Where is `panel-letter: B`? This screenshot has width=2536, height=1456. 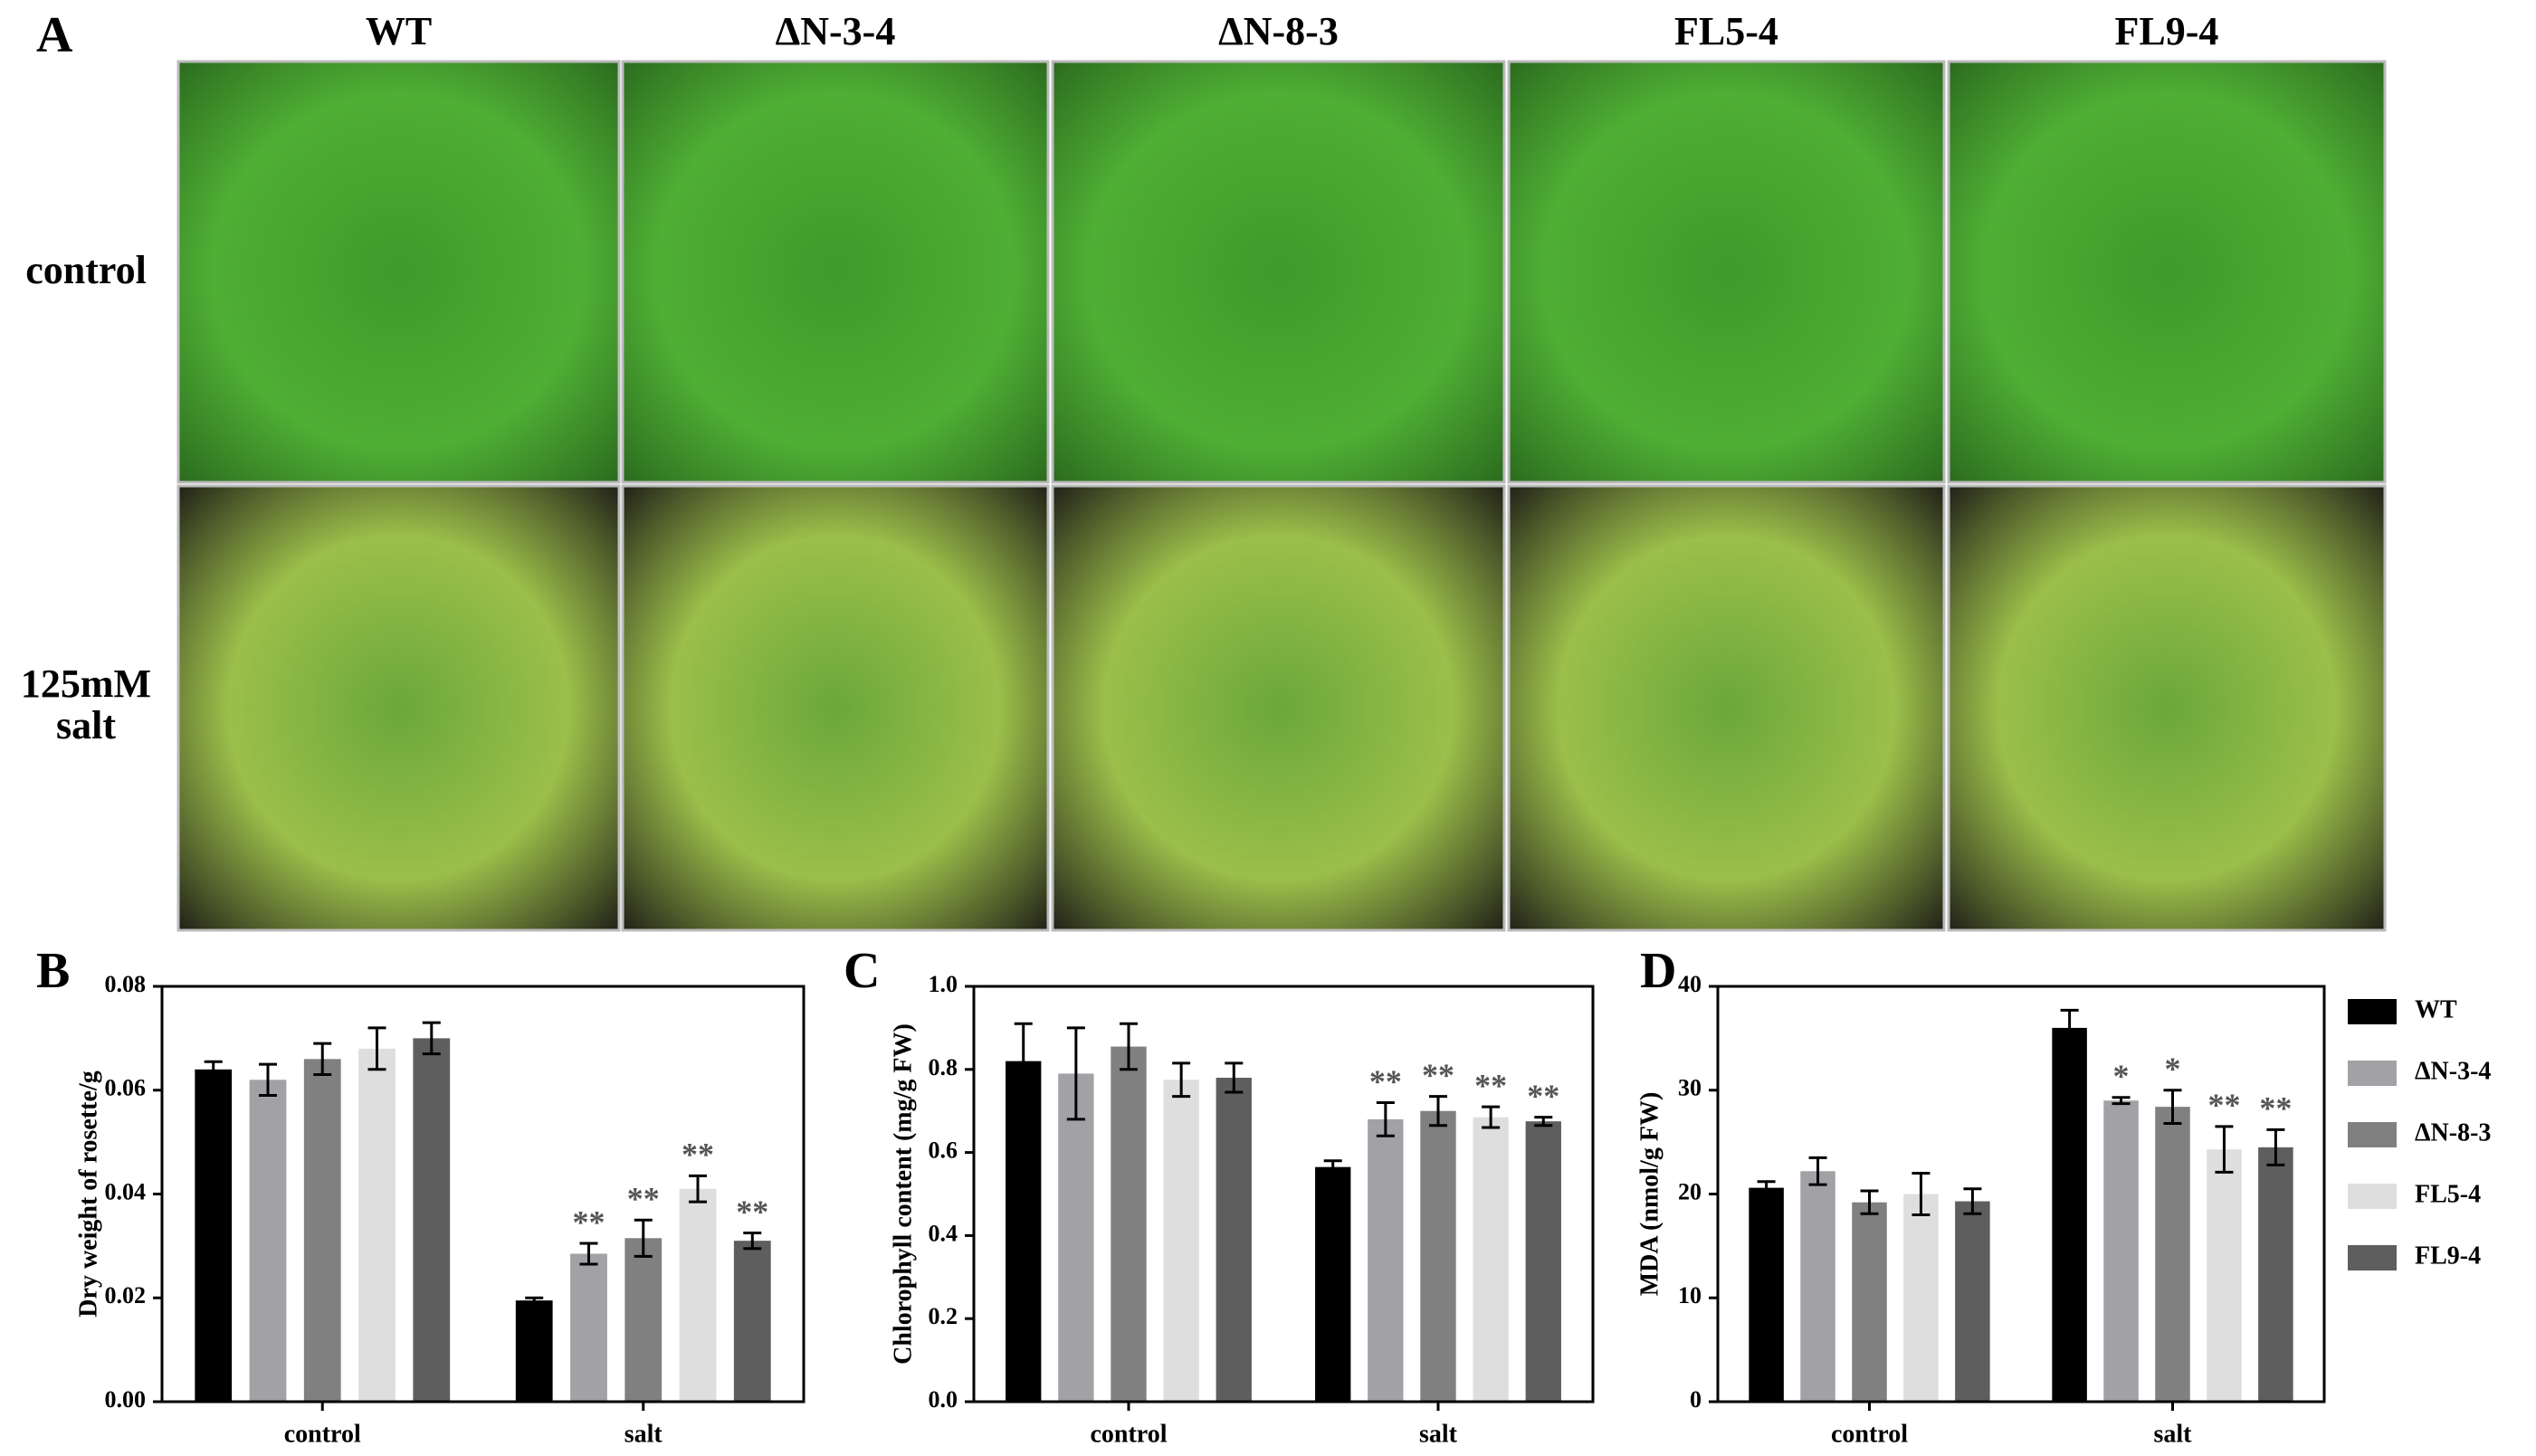 panel-letter: B is located at coordinates (53, 971).